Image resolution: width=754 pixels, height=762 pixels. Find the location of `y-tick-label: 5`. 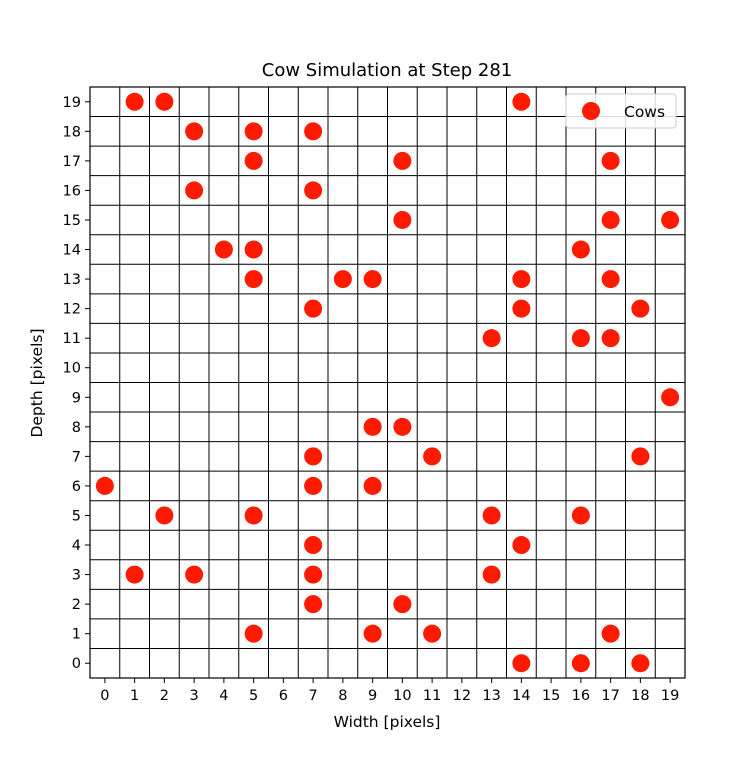

y-tick-label: 5 is located at coordinates (76, 516).